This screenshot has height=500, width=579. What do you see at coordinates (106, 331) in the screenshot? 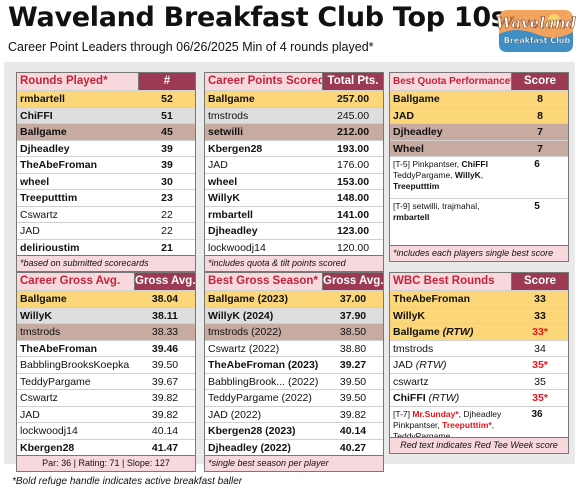
I see `table-row: tmstrods 38.33` at bounding box center [106, 331].